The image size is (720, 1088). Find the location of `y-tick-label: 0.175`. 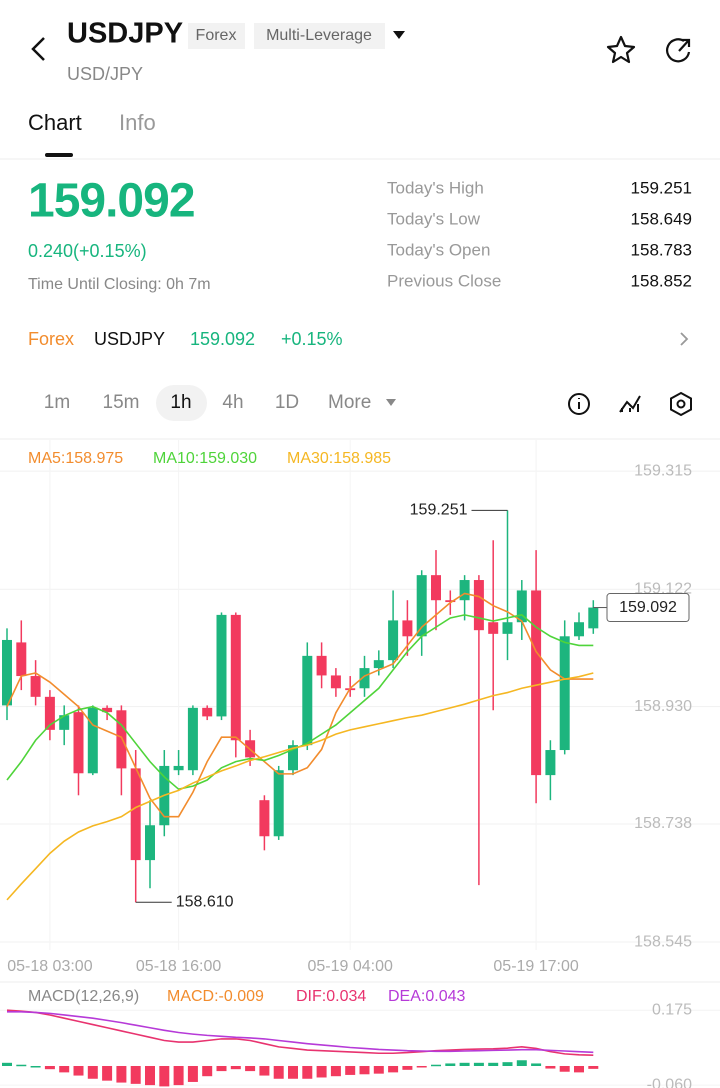

y-tick-label: 0.175 is located at coordinates (672, 1009).